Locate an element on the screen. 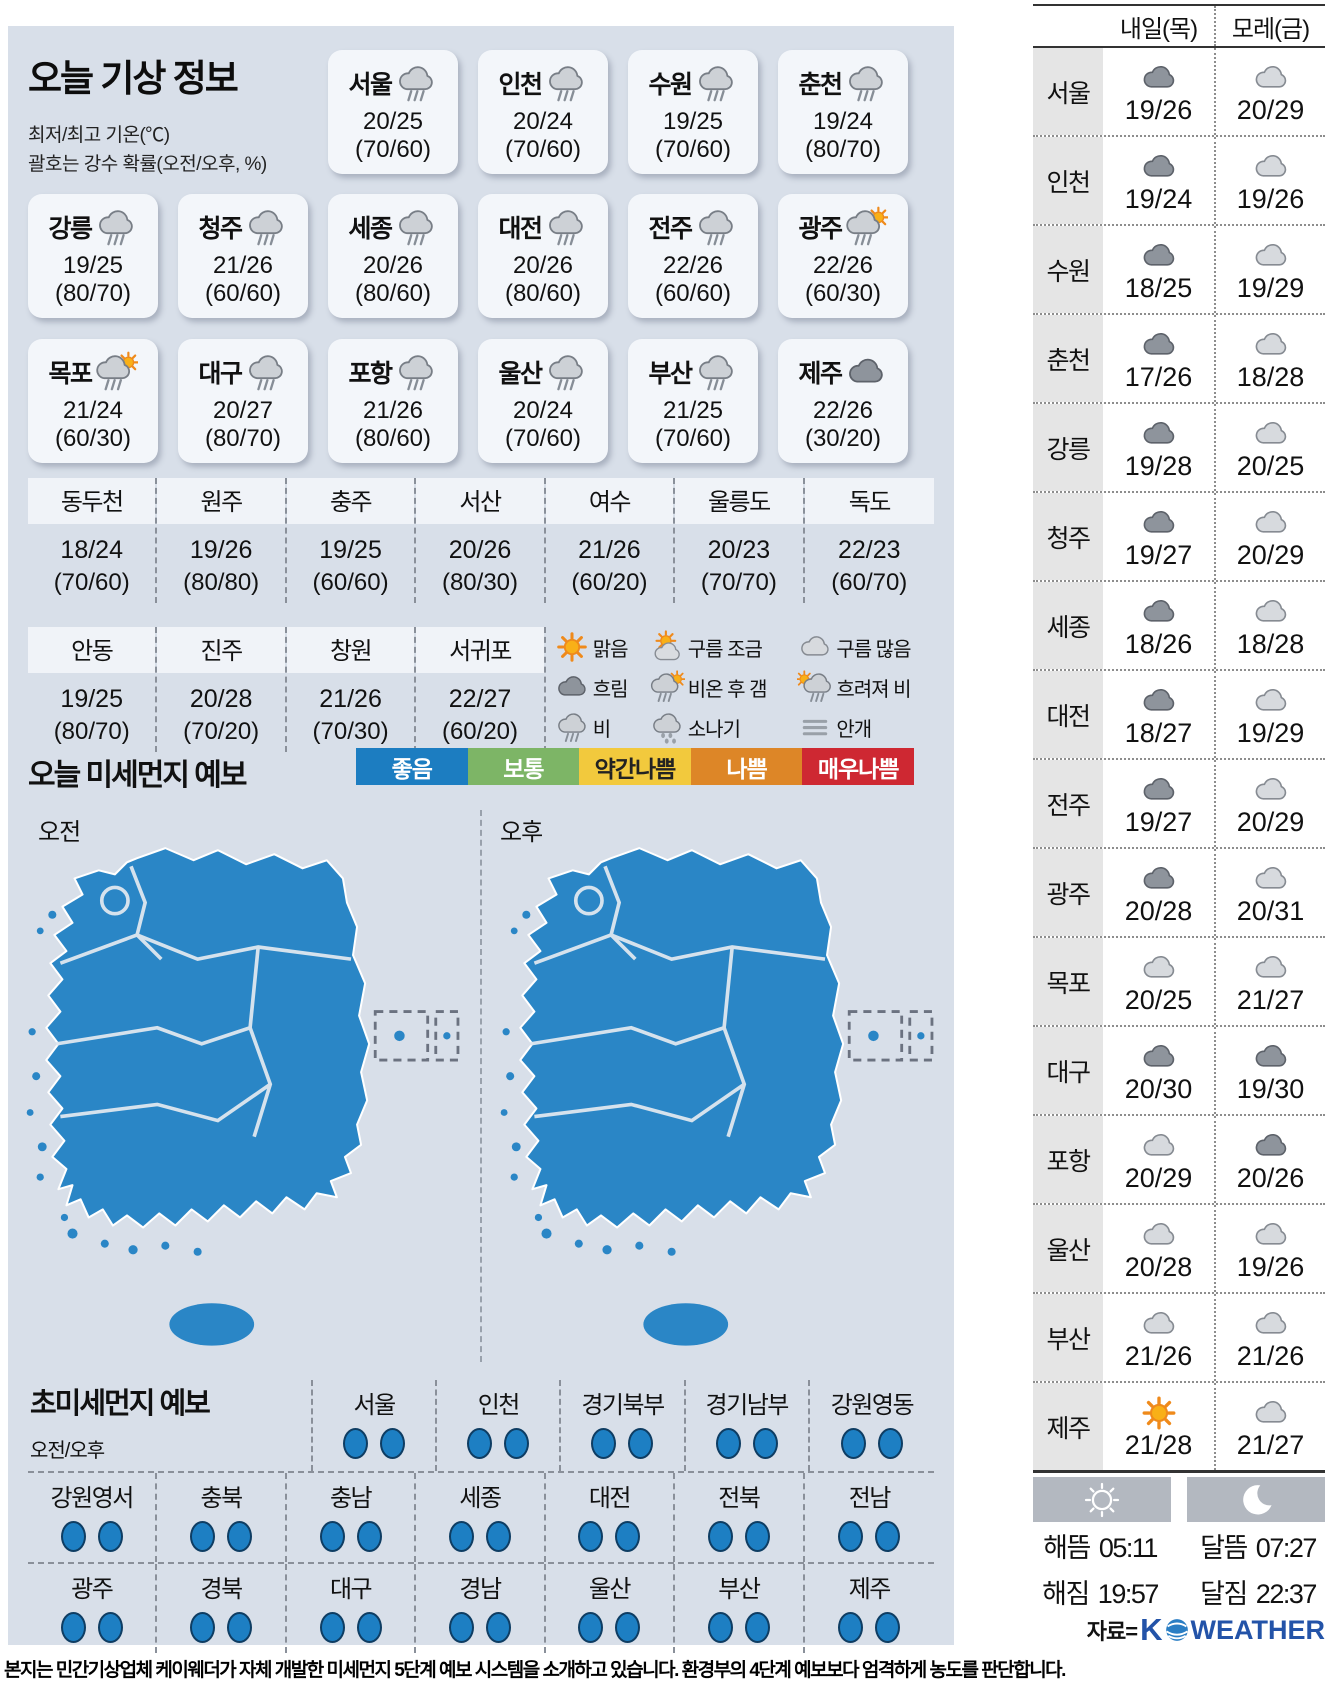  city-name: 부산 is located at coordinates (670, 374).